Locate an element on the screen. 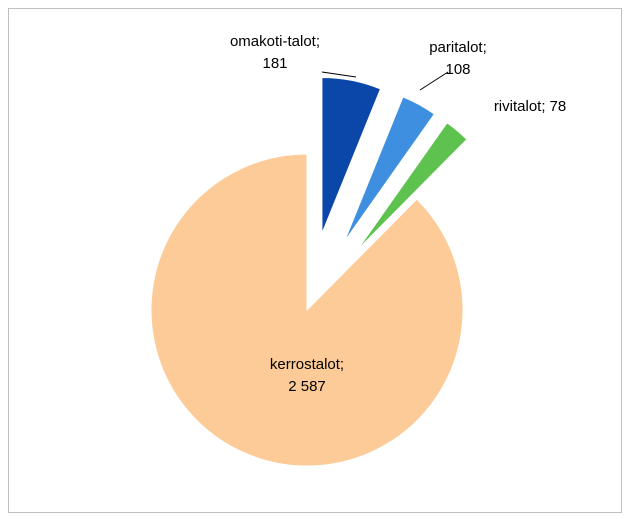 The height and width of the screenshot is (526, 630). label-category: omakoti-talot is located at coordinates (273, 41).